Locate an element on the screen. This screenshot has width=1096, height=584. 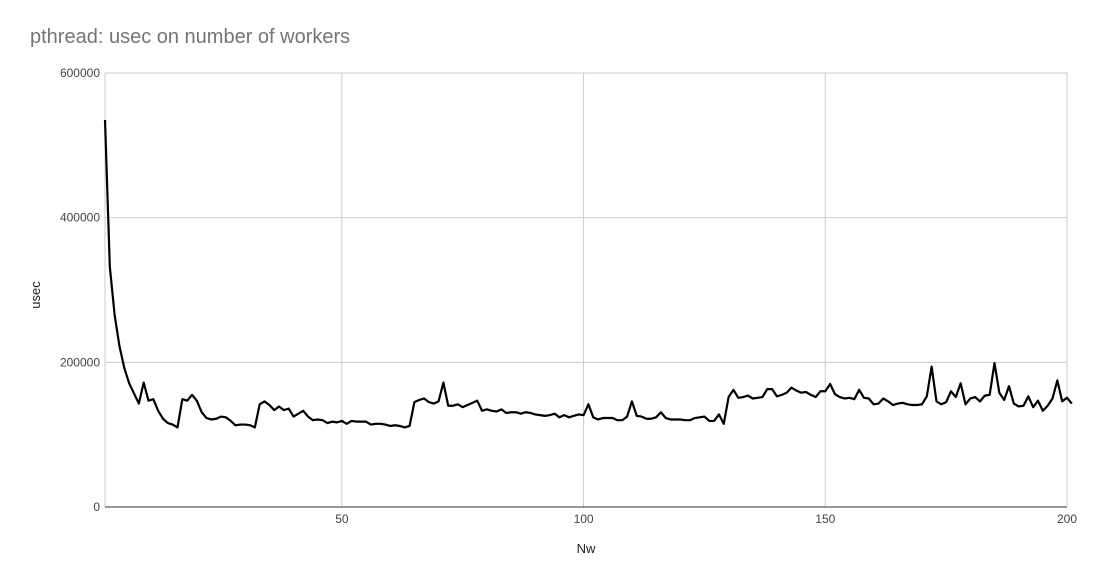
x-tick-label: 200 is located at coordinates (1067, 519).